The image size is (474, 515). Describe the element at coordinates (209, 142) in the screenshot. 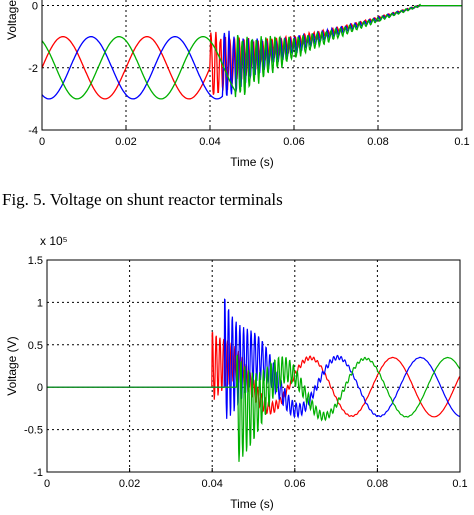

I see `top-x-tick-label: 0.04` at that location.